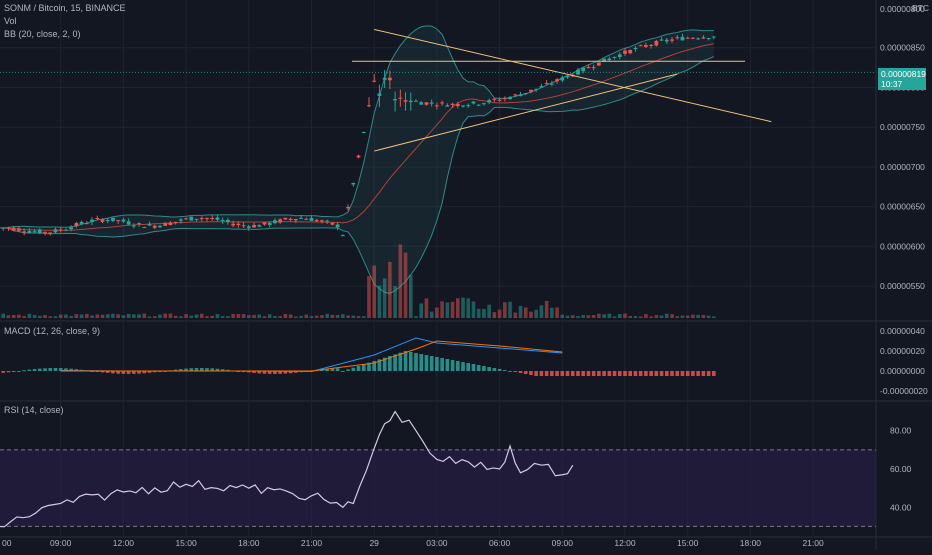  What do you see at coordinates (67, 8) in the screenshot?
I see `symbol-legend: SONM / Bitcoin, 15, BINANCE` at bounding box center [67, 8].